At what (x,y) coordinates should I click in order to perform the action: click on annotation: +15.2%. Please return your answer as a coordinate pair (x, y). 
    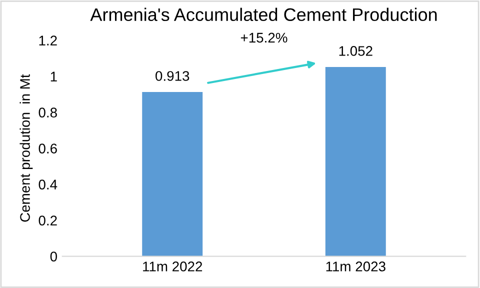
    Looking at the image, I should click on (264, 37).